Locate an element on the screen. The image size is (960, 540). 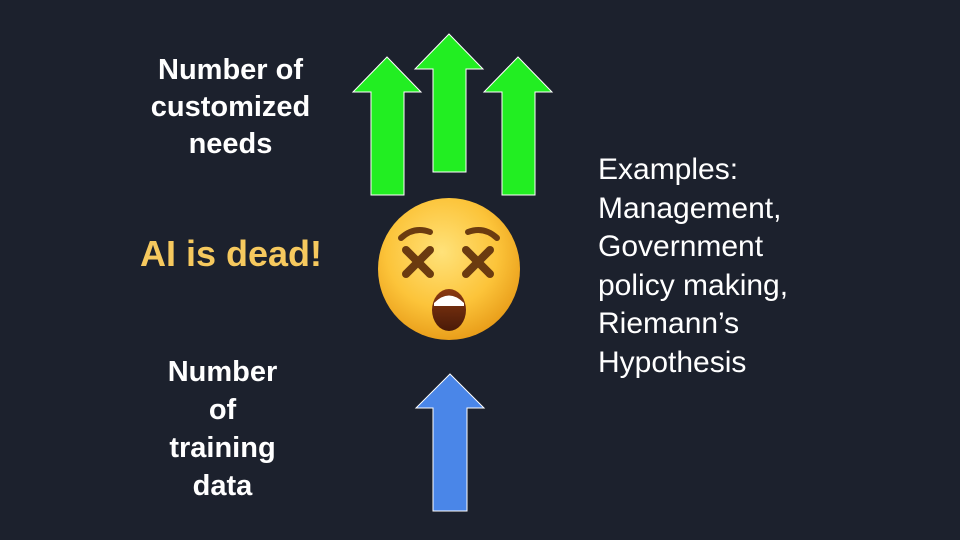
green-up-arrow-left-icon is located at coordinates (387, 126).